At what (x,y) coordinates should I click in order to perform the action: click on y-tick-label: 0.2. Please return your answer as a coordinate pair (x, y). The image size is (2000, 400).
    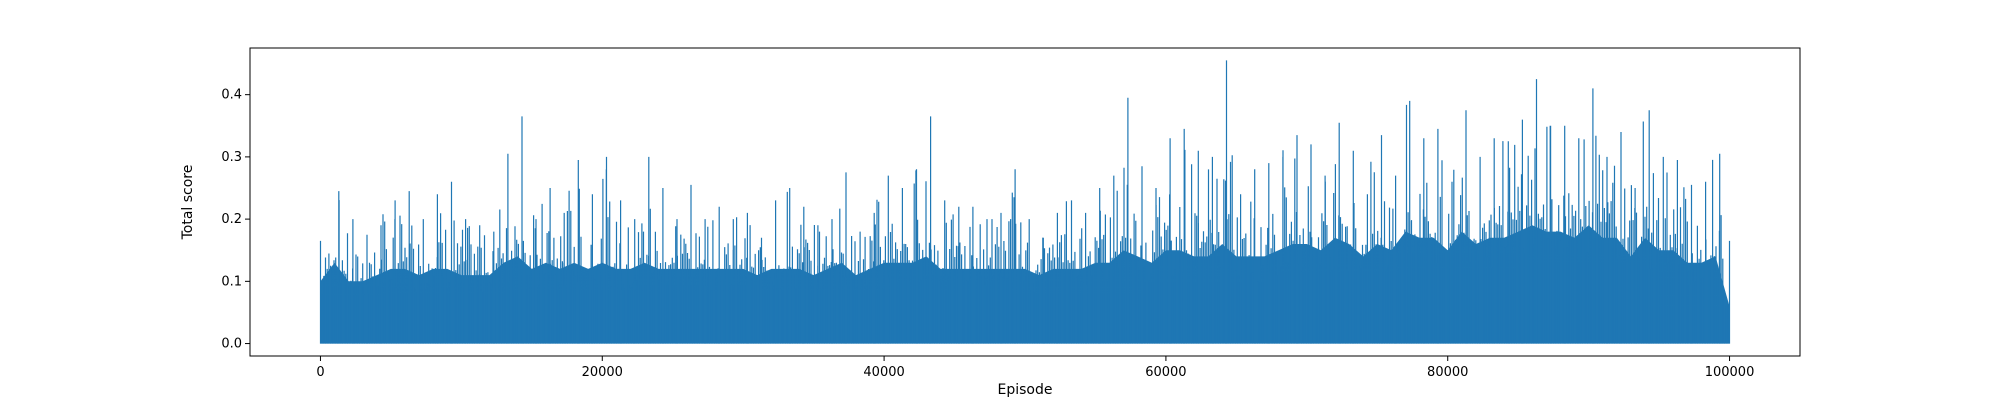
    Looking at the image, I should click on (231, 219).